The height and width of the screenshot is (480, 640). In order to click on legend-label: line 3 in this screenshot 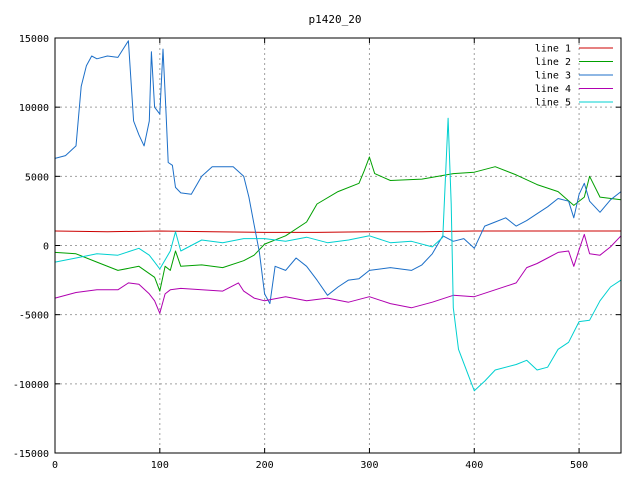, I will do `click(553, 76)`.